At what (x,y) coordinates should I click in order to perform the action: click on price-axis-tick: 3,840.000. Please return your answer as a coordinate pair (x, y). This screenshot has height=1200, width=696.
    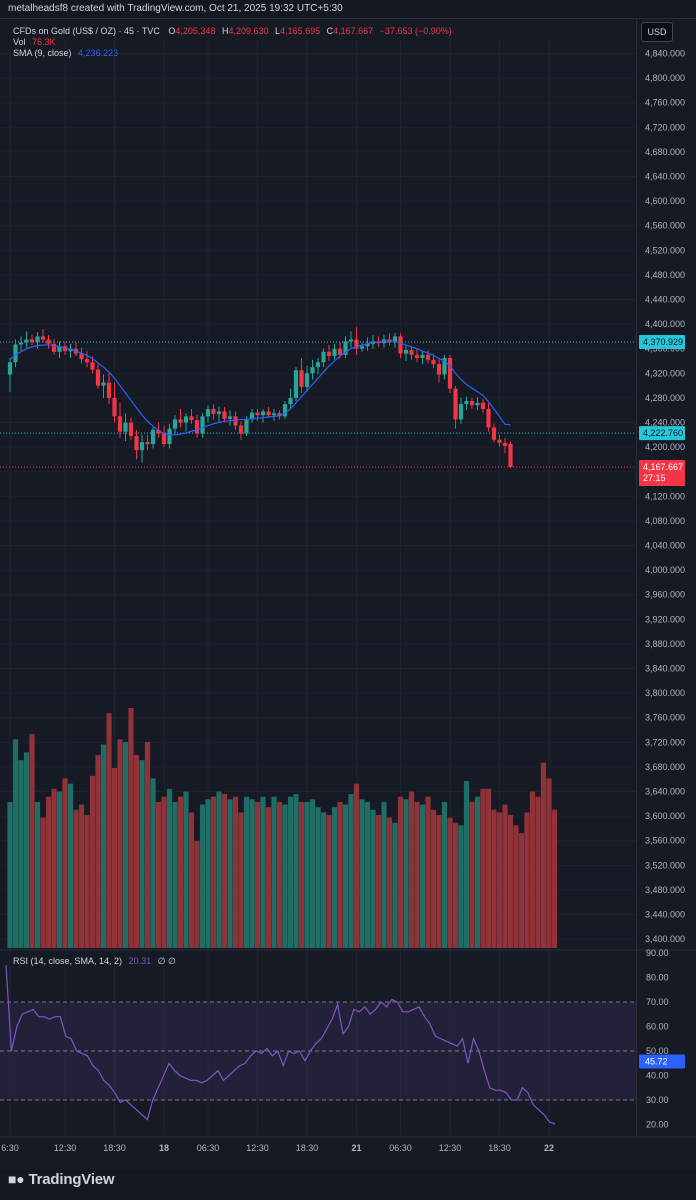
    Looking at the image, I should click on (665, 669).